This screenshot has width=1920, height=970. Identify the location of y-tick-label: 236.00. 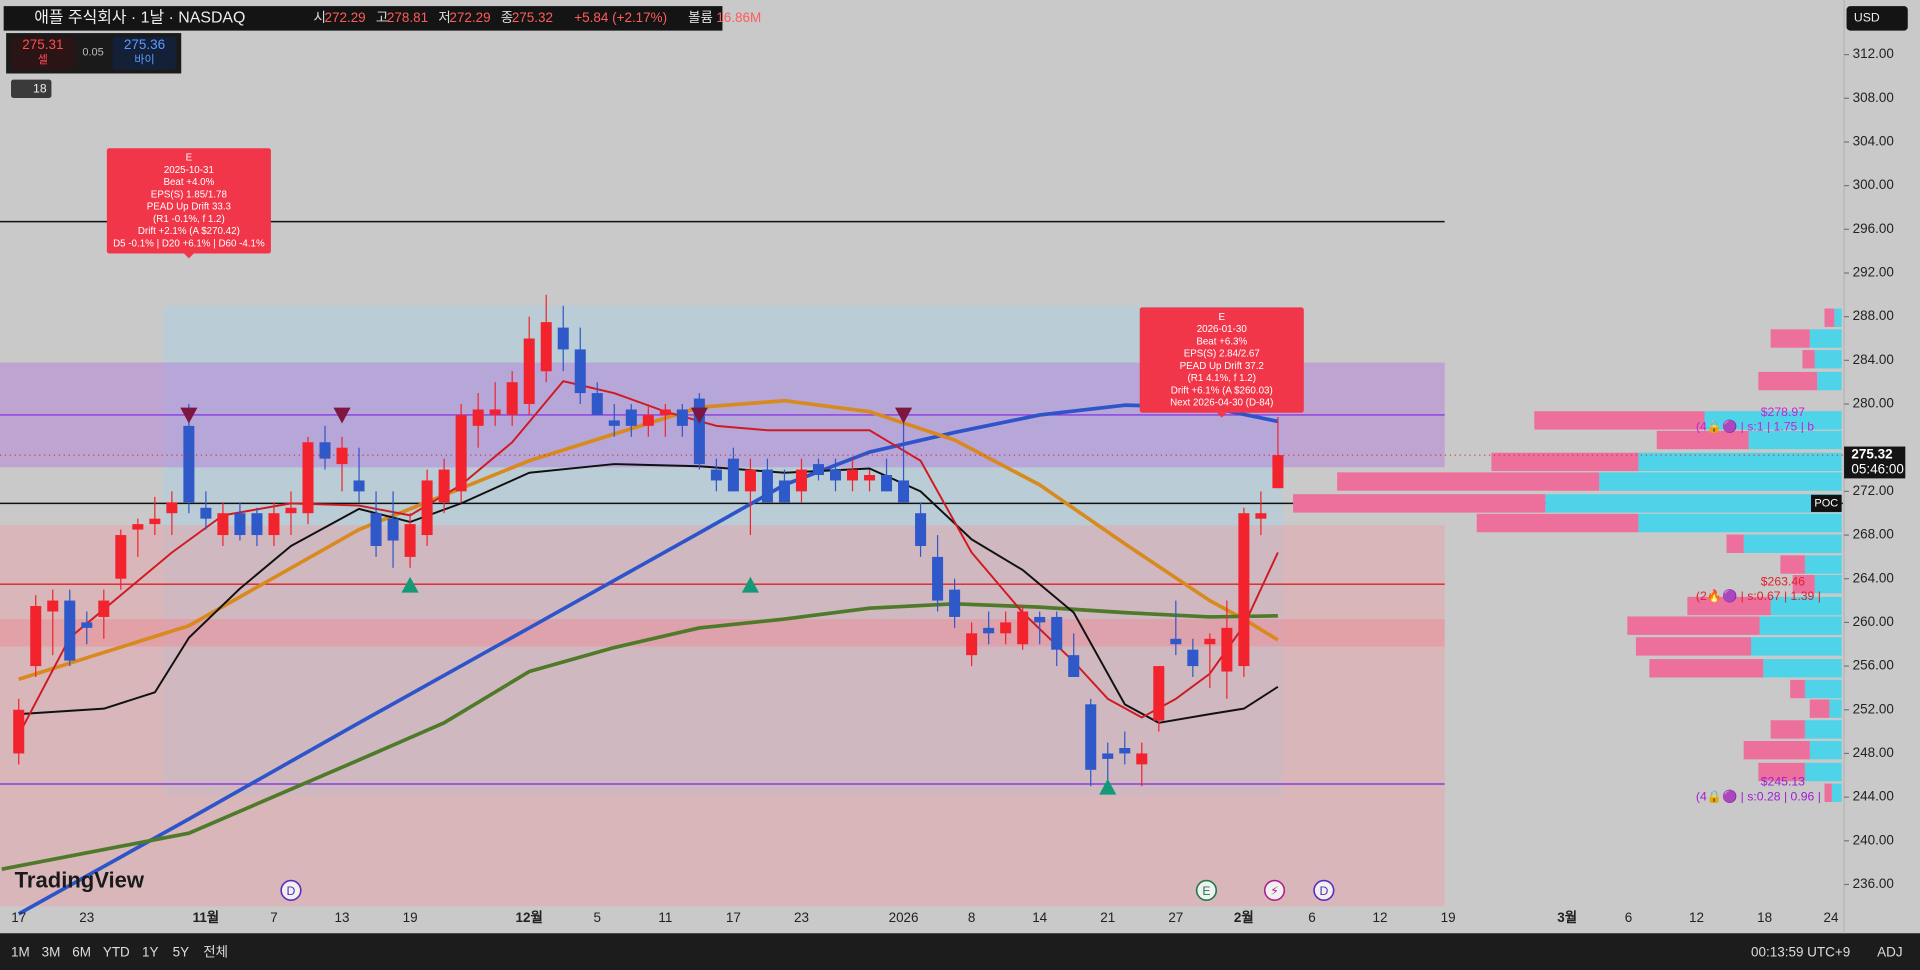
(1873, 883).